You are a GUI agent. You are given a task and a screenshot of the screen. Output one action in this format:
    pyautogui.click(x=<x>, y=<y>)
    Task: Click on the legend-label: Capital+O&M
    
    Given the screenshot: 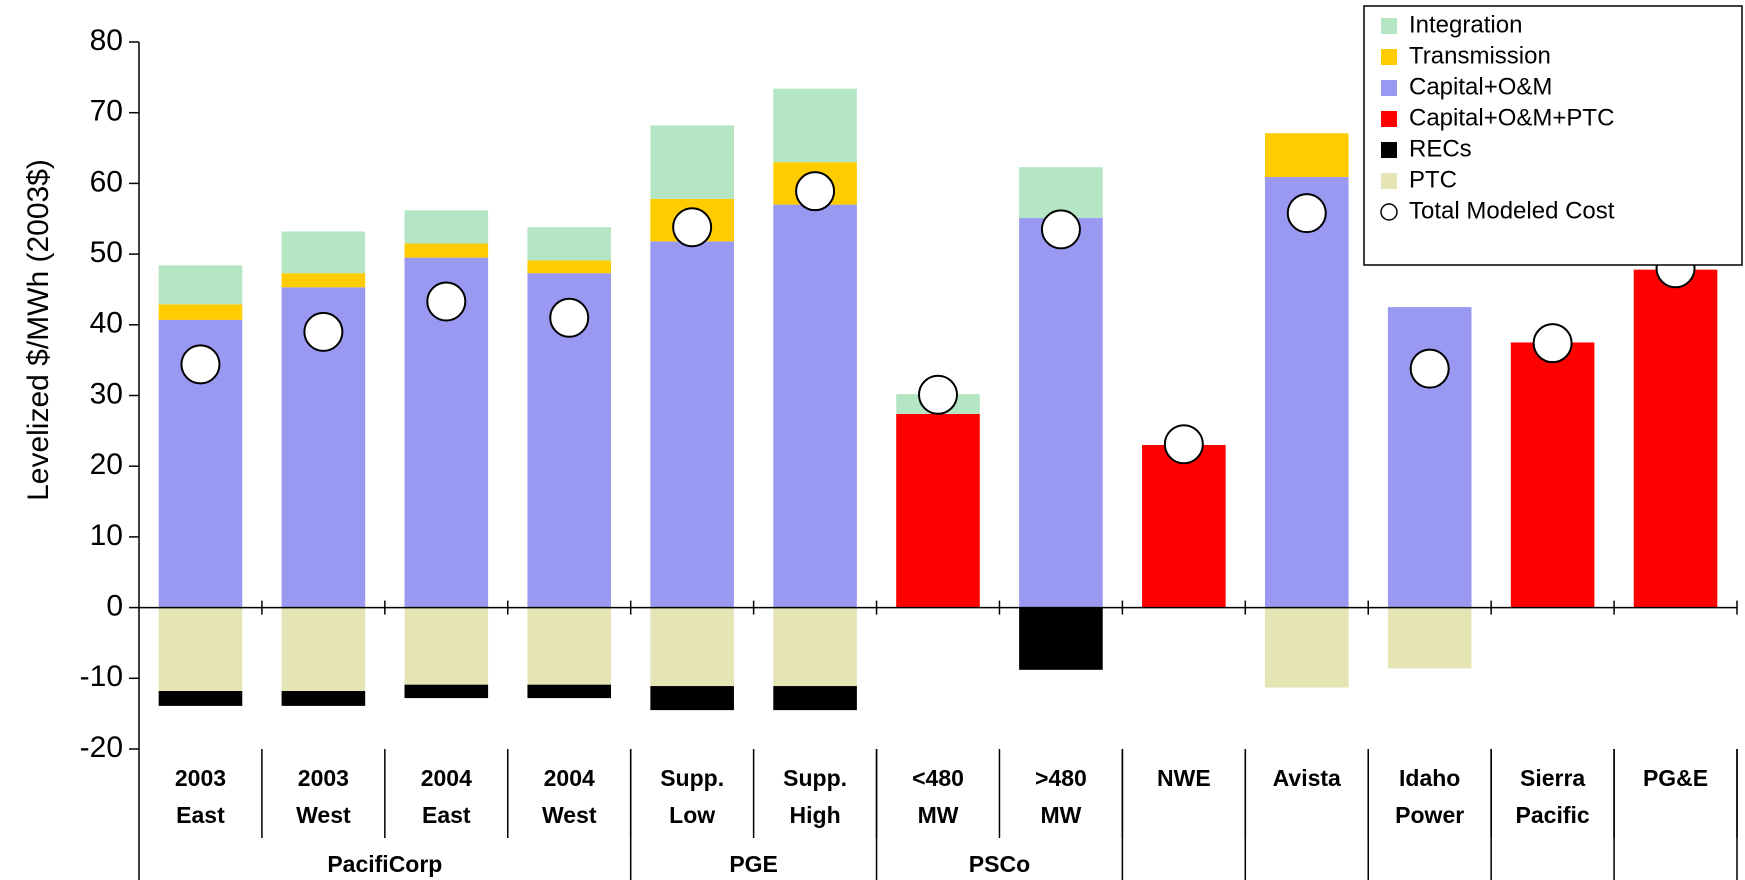 What is the action you would take?
    pyautogui.click(x=1480, y=86)
    